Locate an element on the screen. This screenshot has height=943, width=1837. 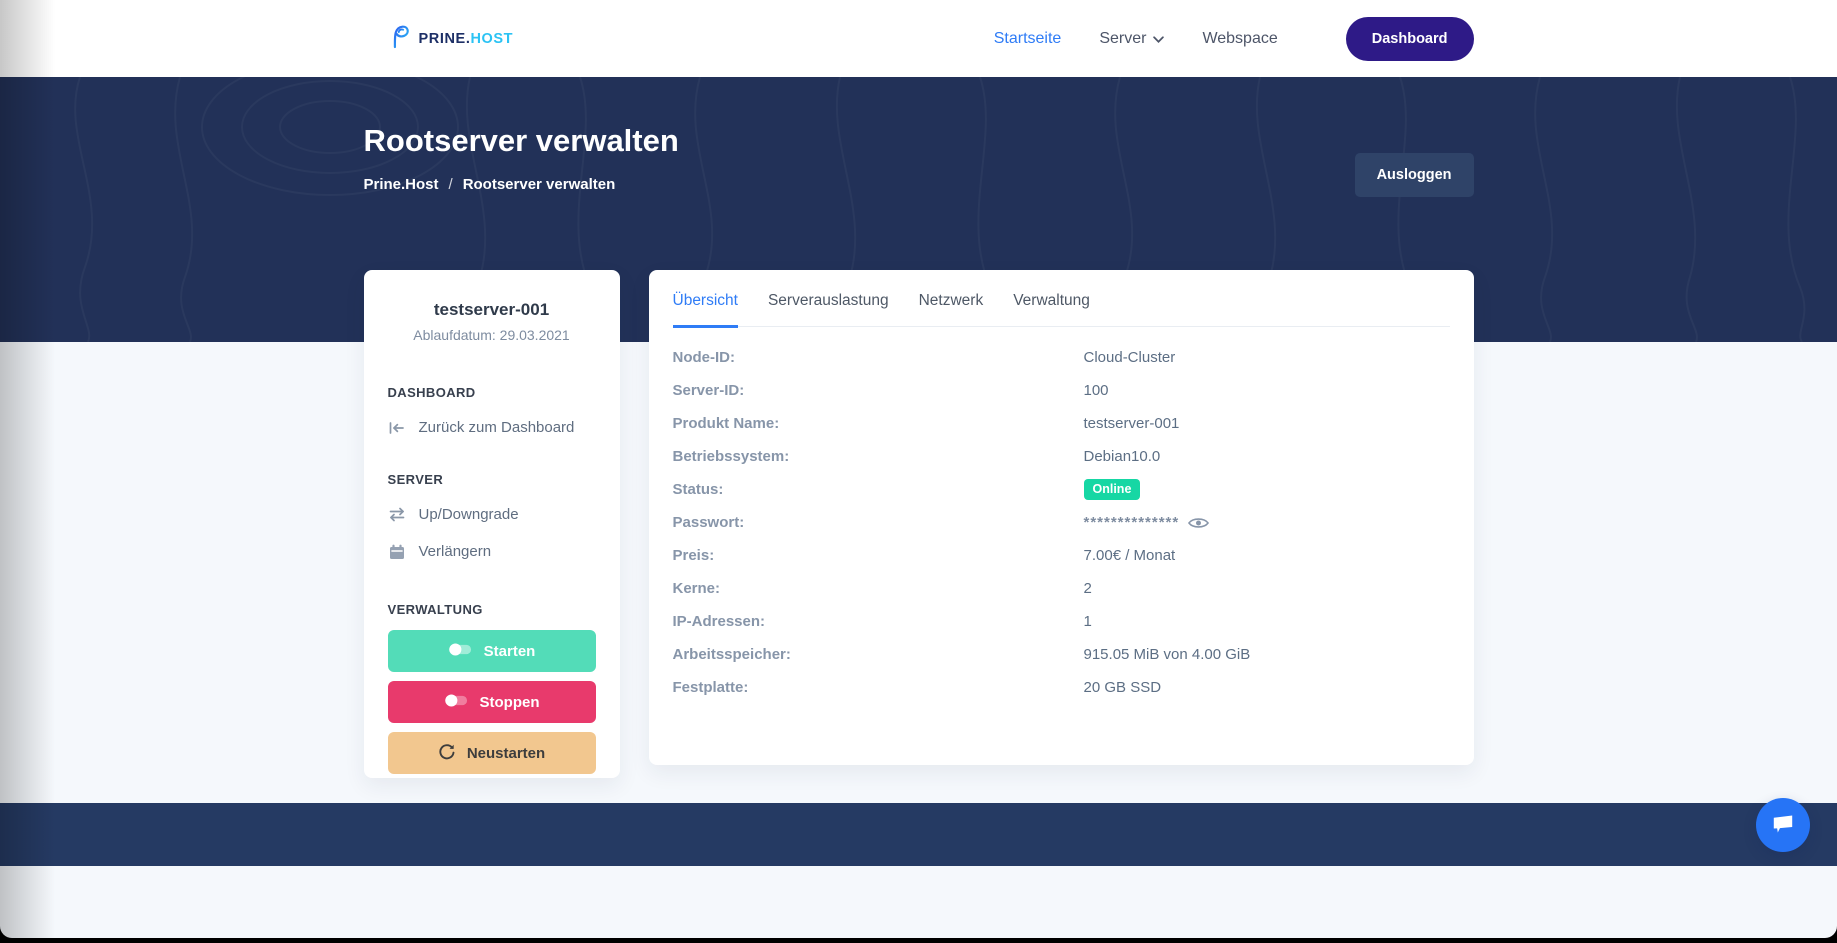
detail-row-produkt-name: Produkt Name: testserver-001 is located at coordinates (926, 423).